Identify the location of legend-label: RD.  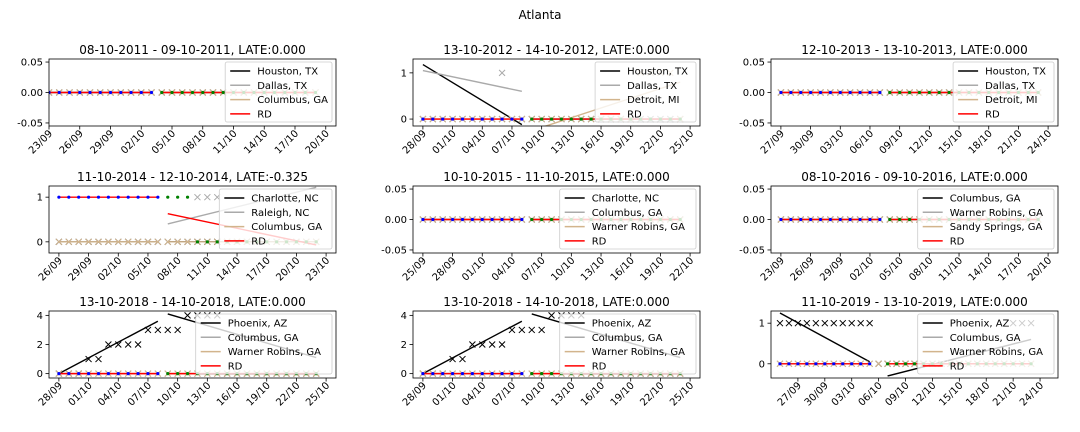
(599, 241).